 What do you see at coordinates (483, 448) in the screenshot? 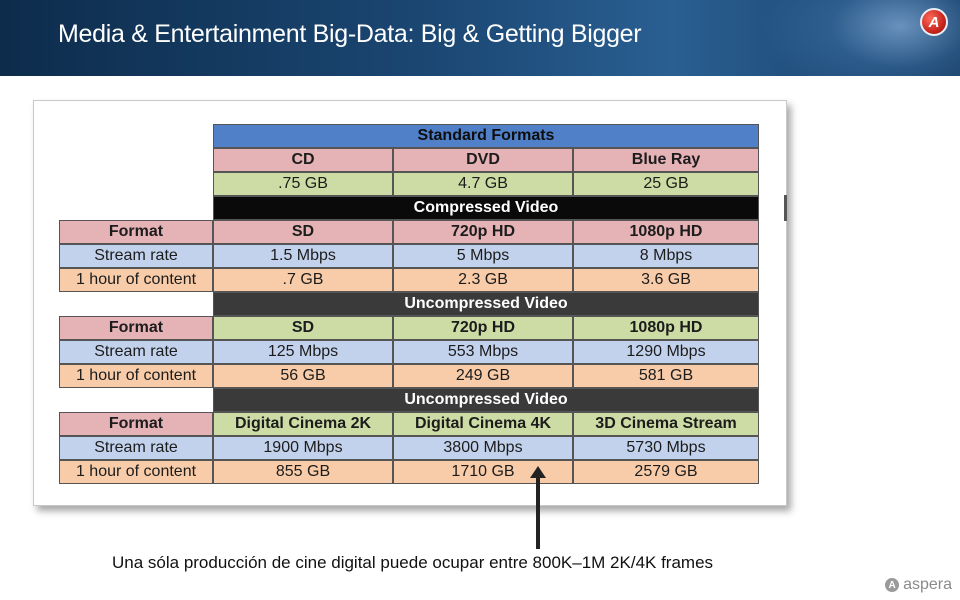
I see `cinema-stream-4k: 3800 Mbps` at bounding box center [483, 448].